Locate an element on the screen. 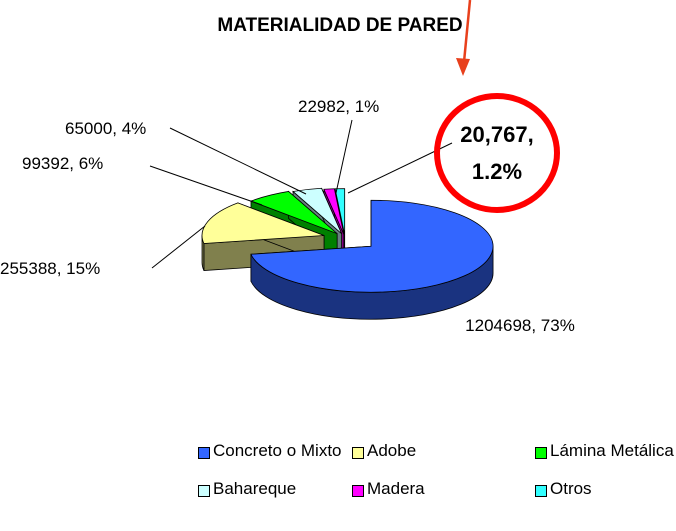  chart-title: MATERIALIDAD DE PARED is located at coordinates (339, 25).